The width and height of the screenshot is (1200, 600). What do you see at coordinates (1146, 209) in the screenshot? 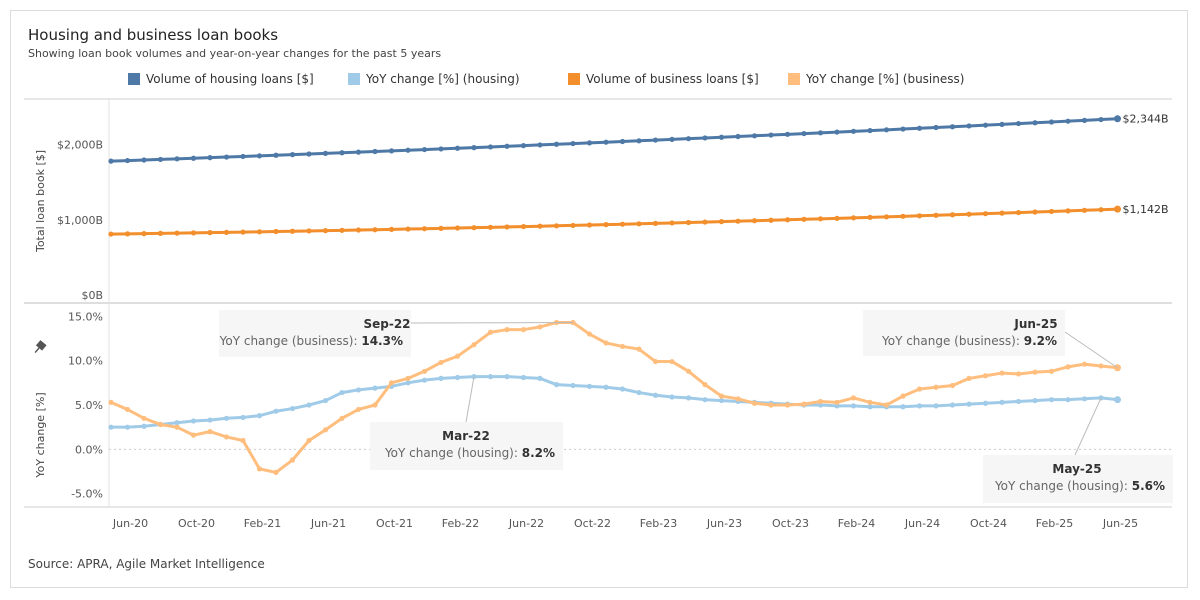
I see `end-value-label: $1,142B` at bounding box center [1146, 209].